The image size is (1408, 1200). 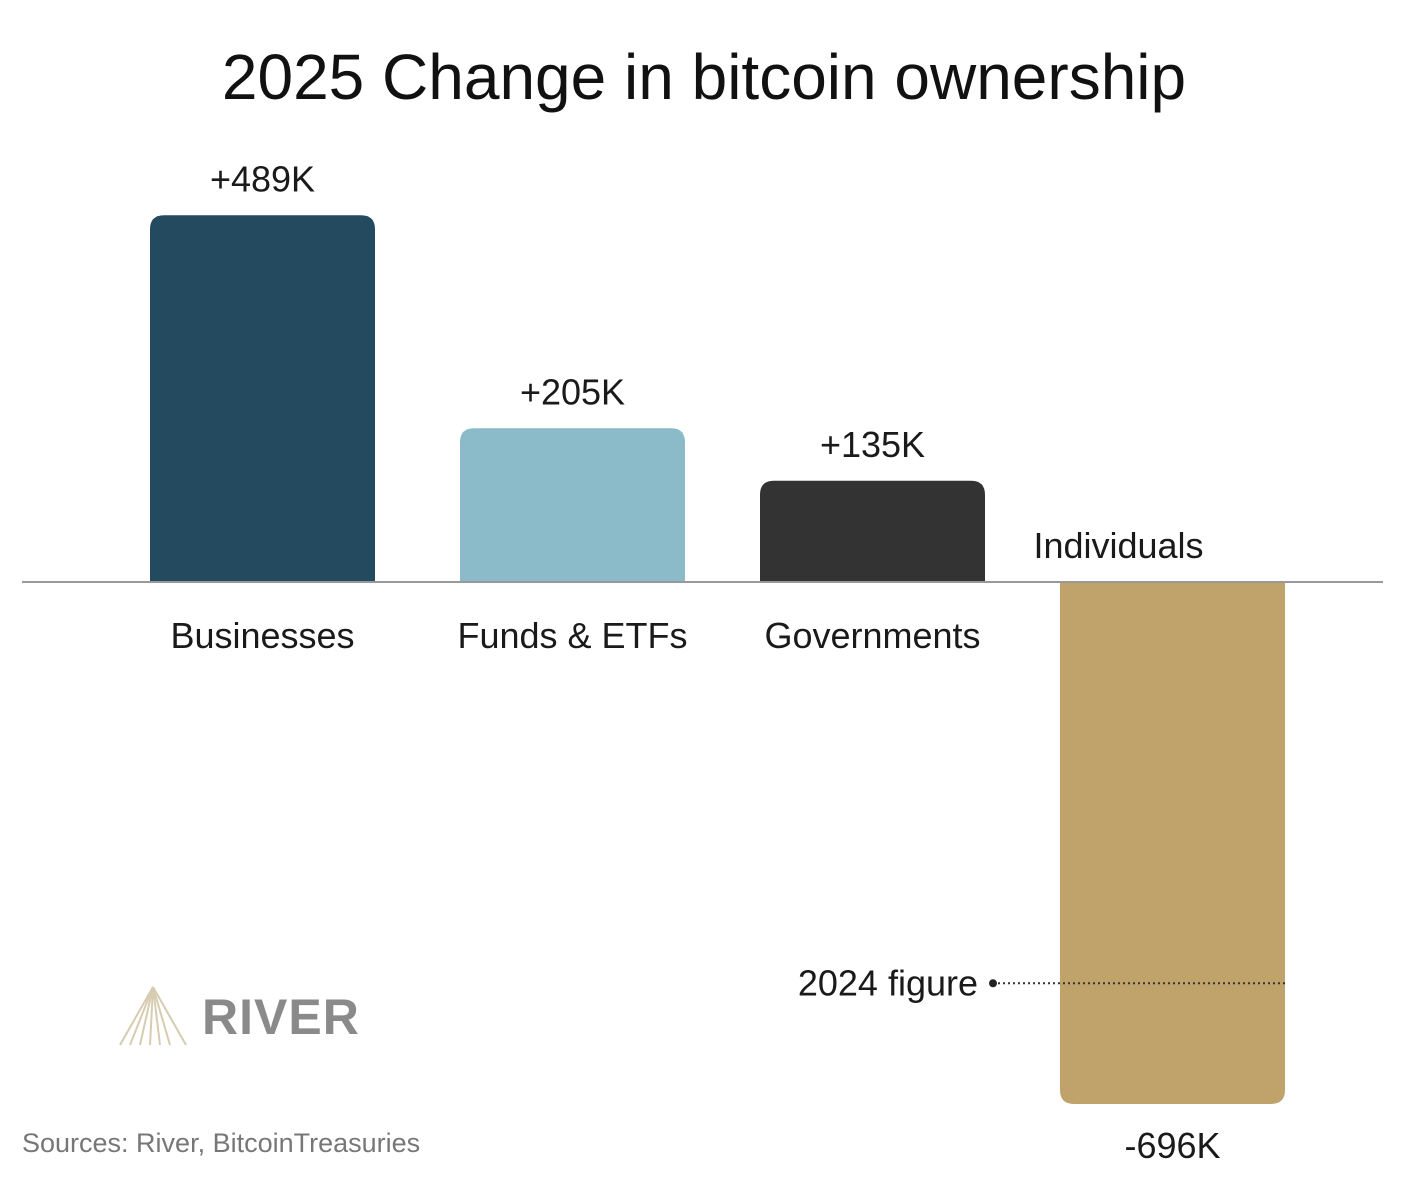 I want to click on category-label: Governments, so click(x=872, y=635).